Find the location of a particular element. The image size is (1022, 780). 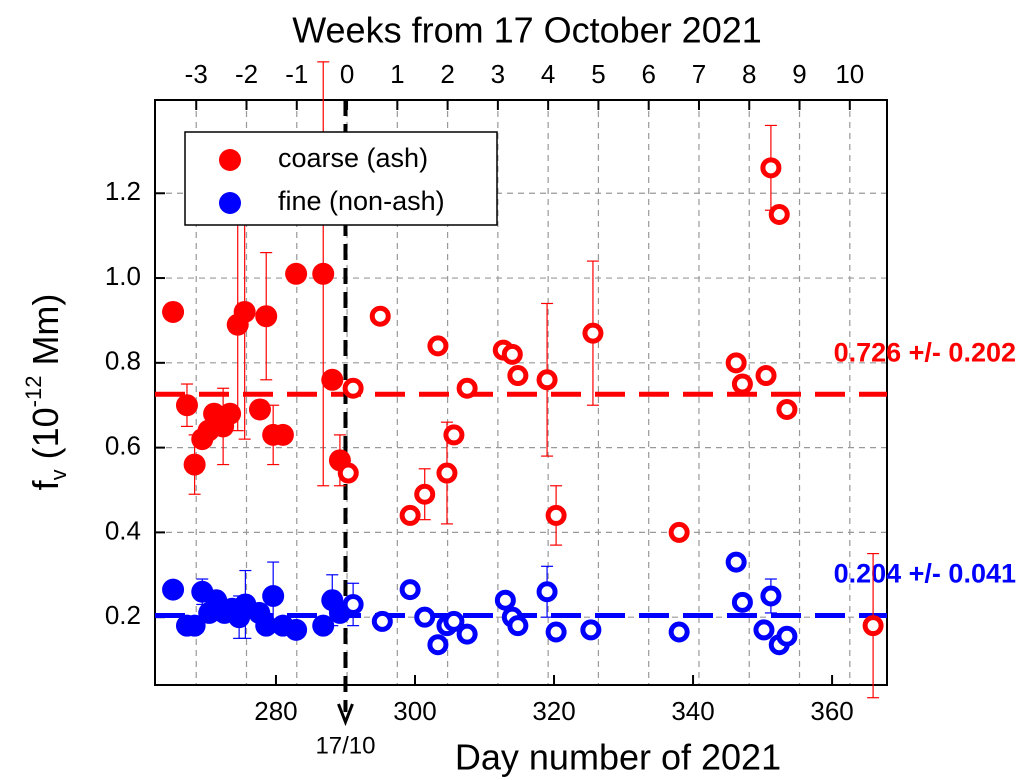

y-axis-title-part: f is located at coordinates (45, 484).